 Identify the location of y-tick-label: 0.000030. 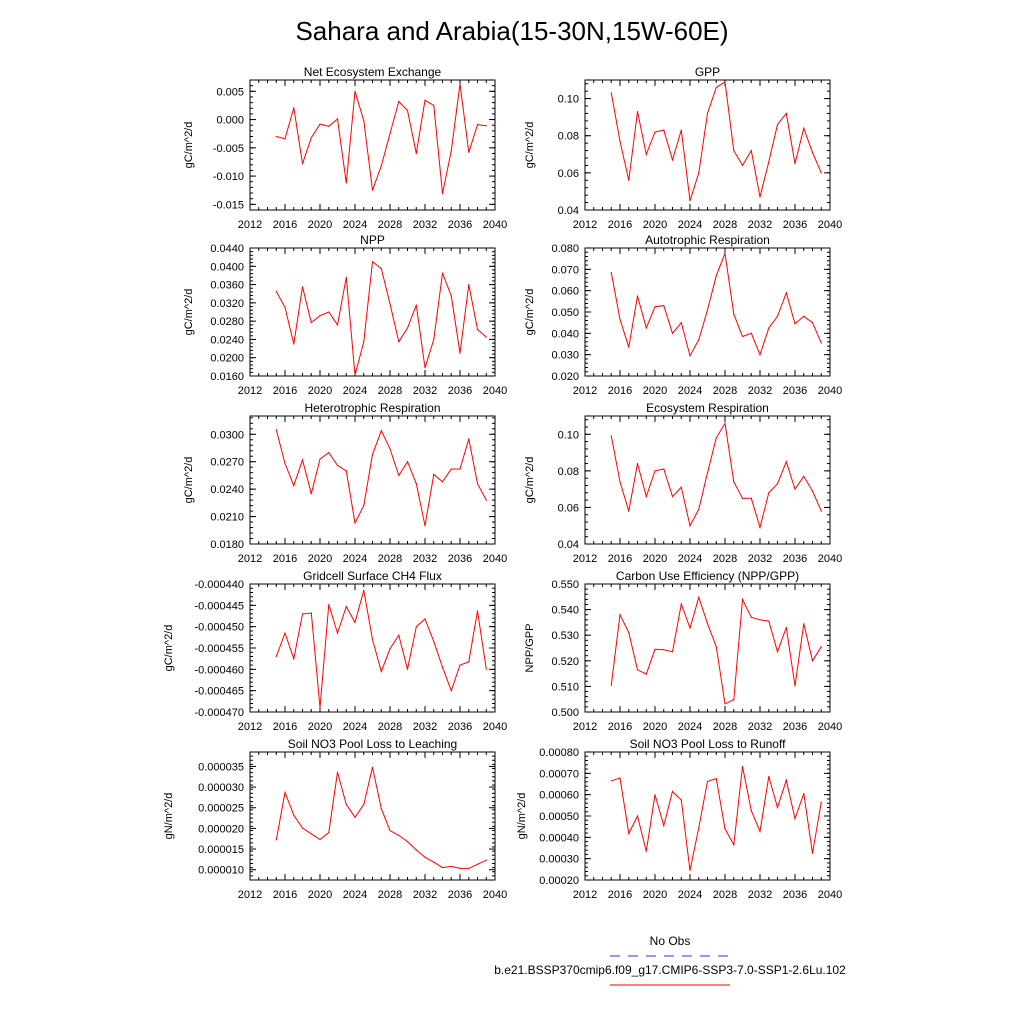
(221, 788).